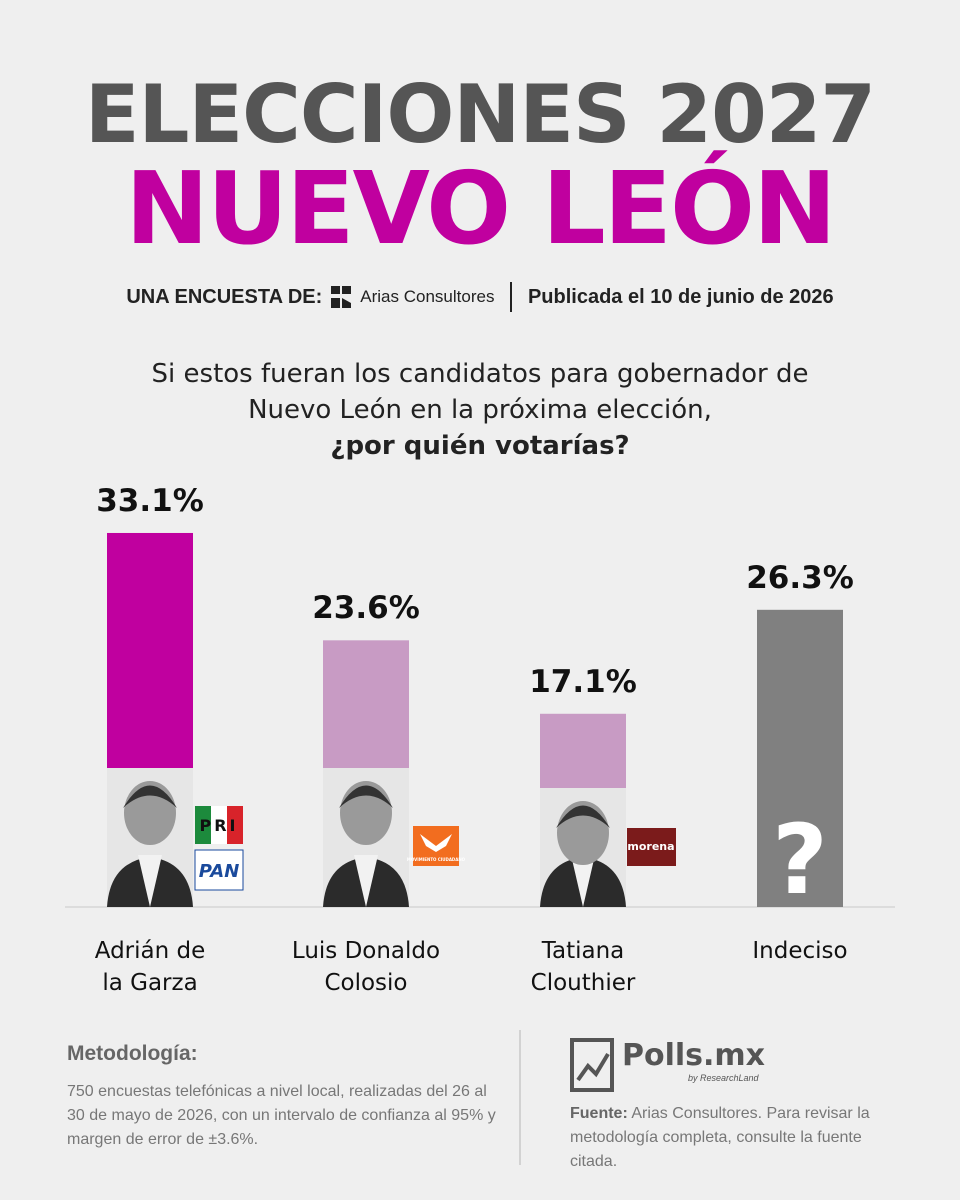  I want to click on badge-morena-bg, so click(651, 847).